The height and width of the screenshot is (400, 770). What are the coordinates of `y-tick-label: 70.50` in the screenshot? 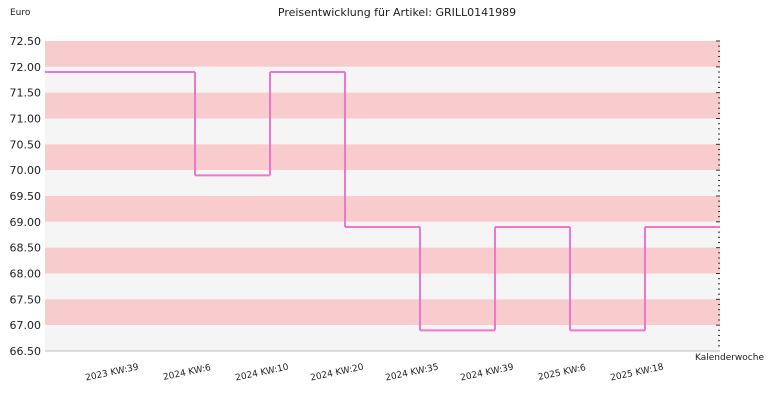 It's located at (26, 144).